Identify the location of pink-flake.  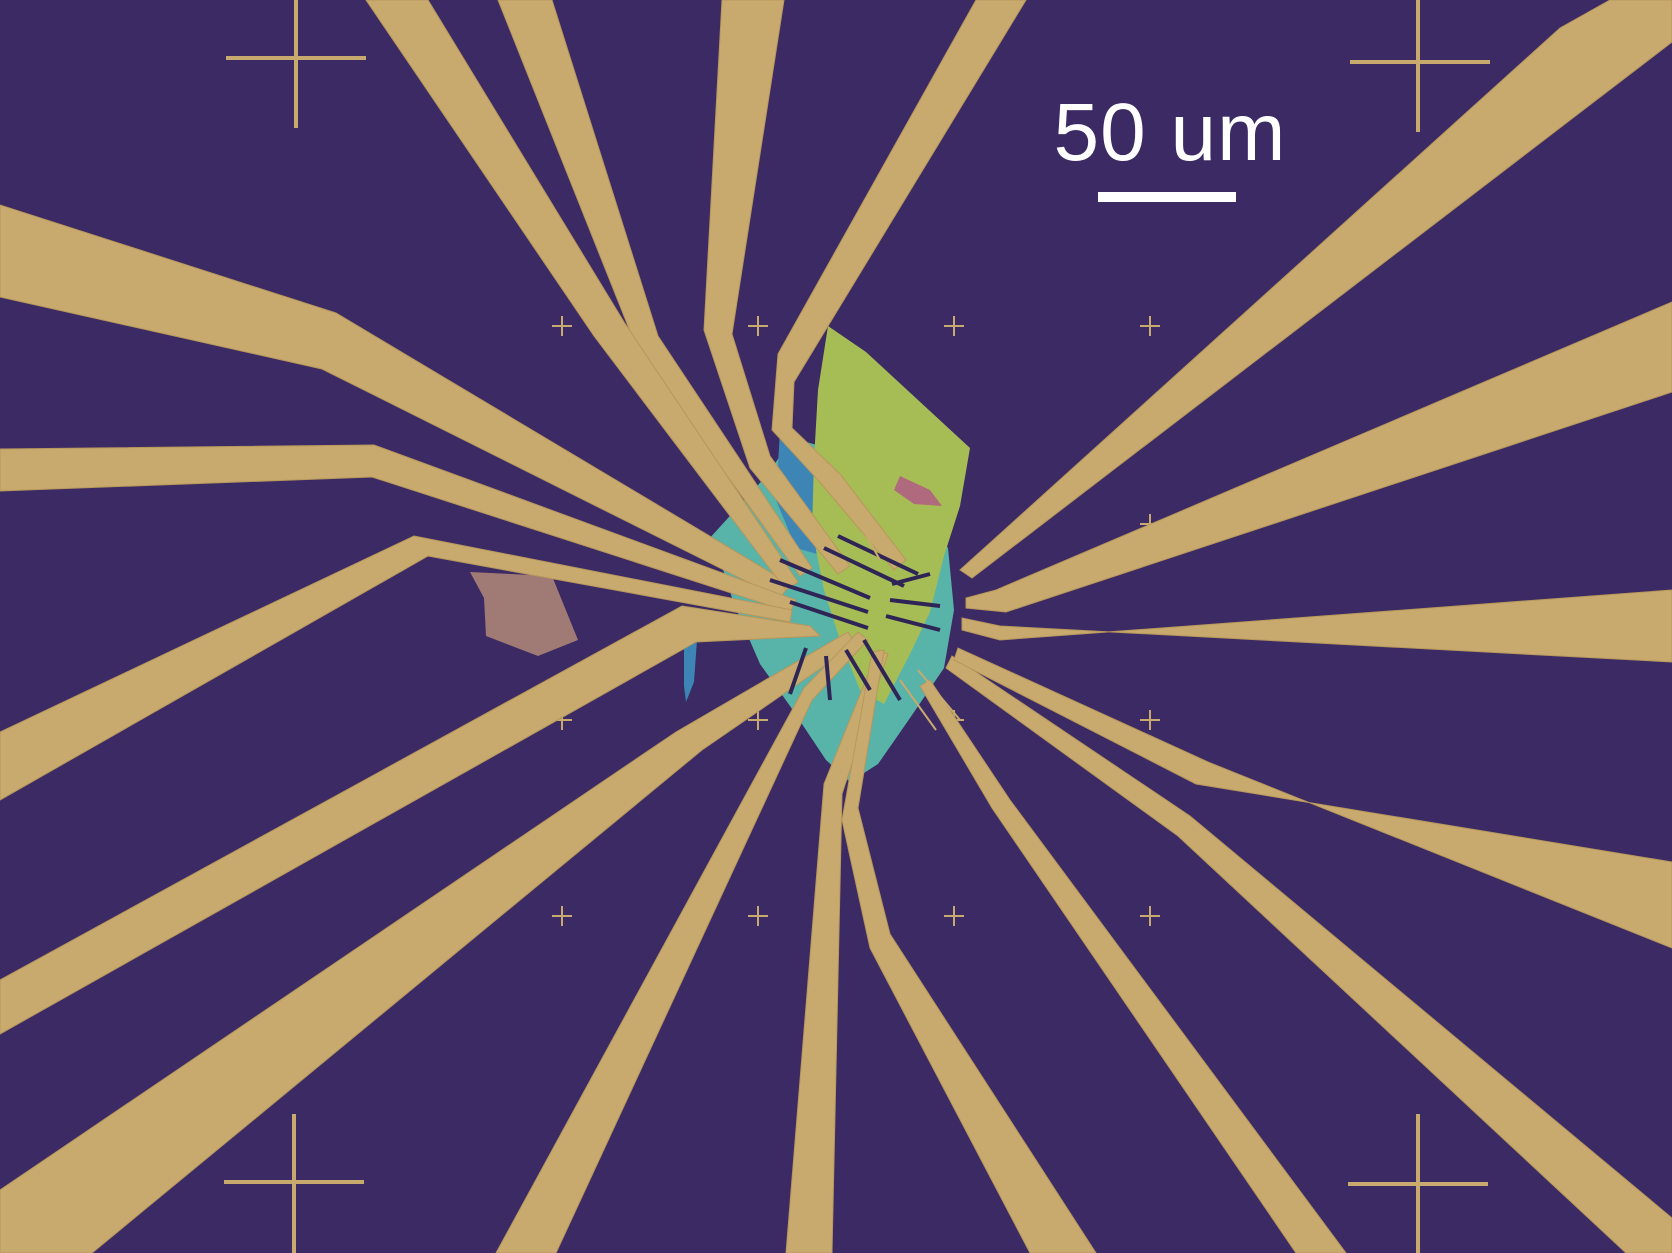
(918, 491).